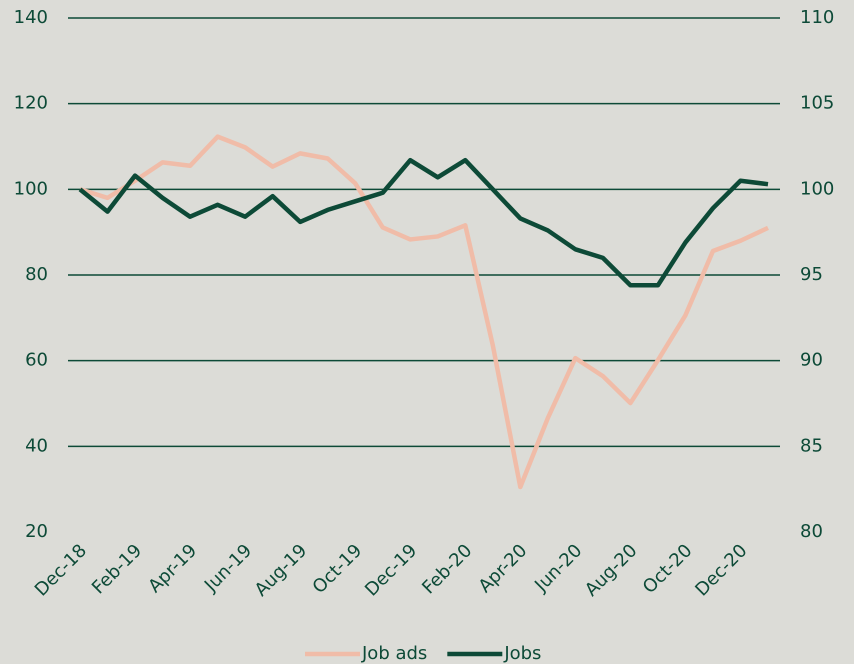  Describe the element at coordinates (36, 531) in the screenshot. I see `y-tick-label: 20` at that location.